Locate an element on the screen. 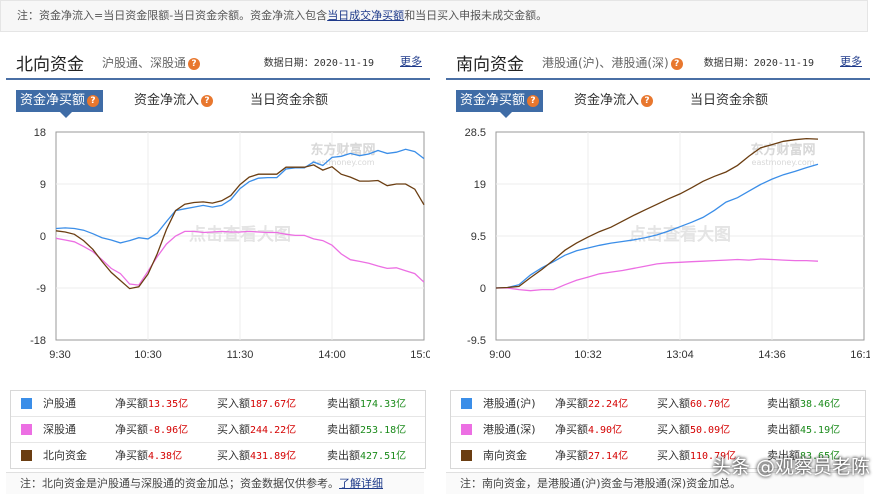 This screenshot has width=878, height=495. legend-sell: 卖出额83.65亿 is located at coordinates (803, 456).